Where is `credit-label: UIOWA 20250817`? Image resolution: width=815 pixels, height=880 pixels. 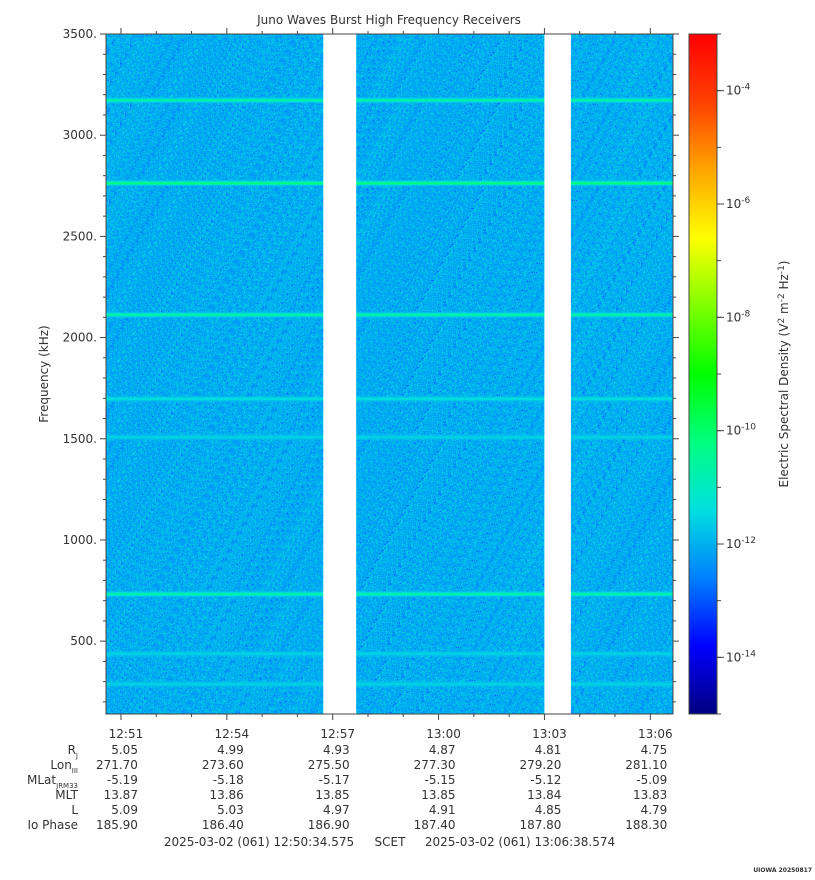 credit-label: UIOWA 20250817 is located at coordinates (782, 870).